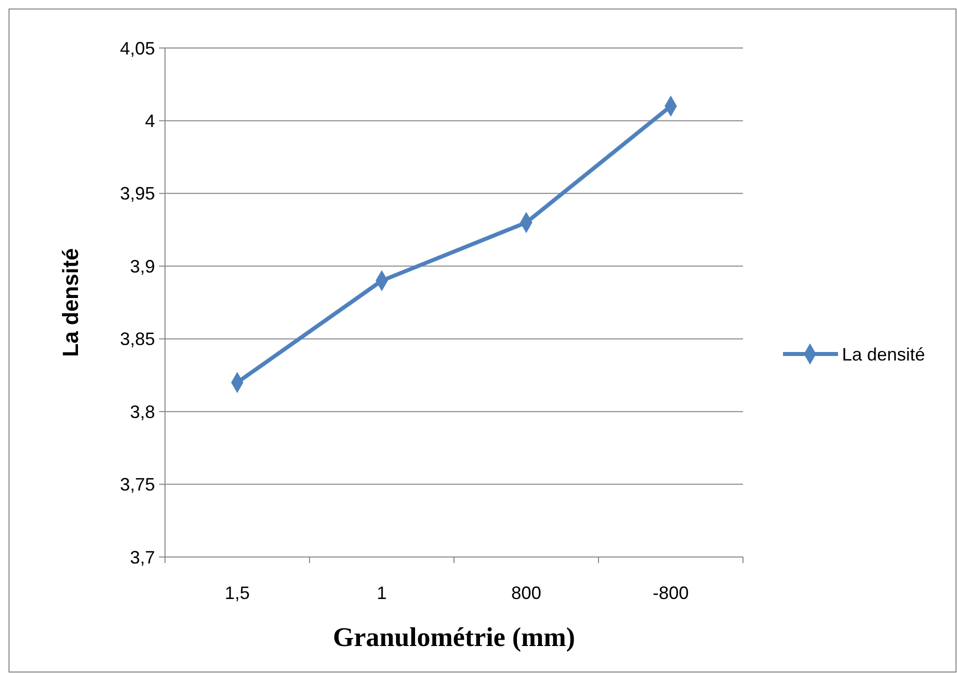 Image resolution: width=957 pixels, height=673 pixels. I want to click on y-tick-label: 4, so click(149, 121).